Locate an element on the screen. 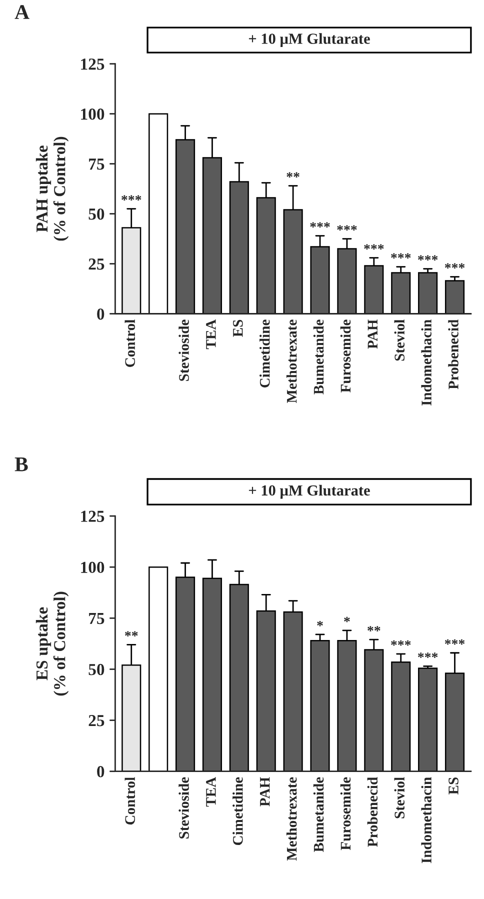 The width and height of the screenshot is (484, 899). chart-title: A is located at coordinates (22, 12).